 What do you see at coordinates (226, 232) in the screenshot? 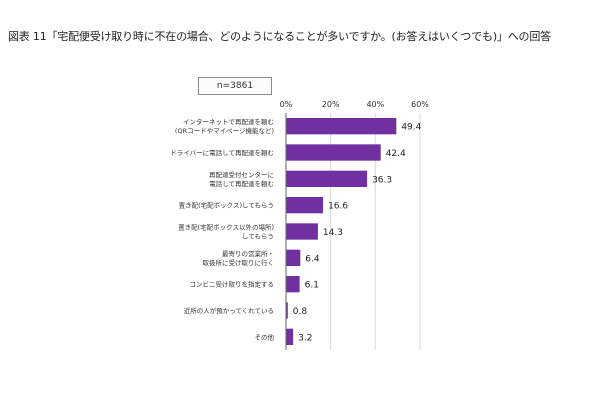
I see `category-label: 置き配(宅配ボックス以外の場所)してもらう` at bounding box center [226, 232].